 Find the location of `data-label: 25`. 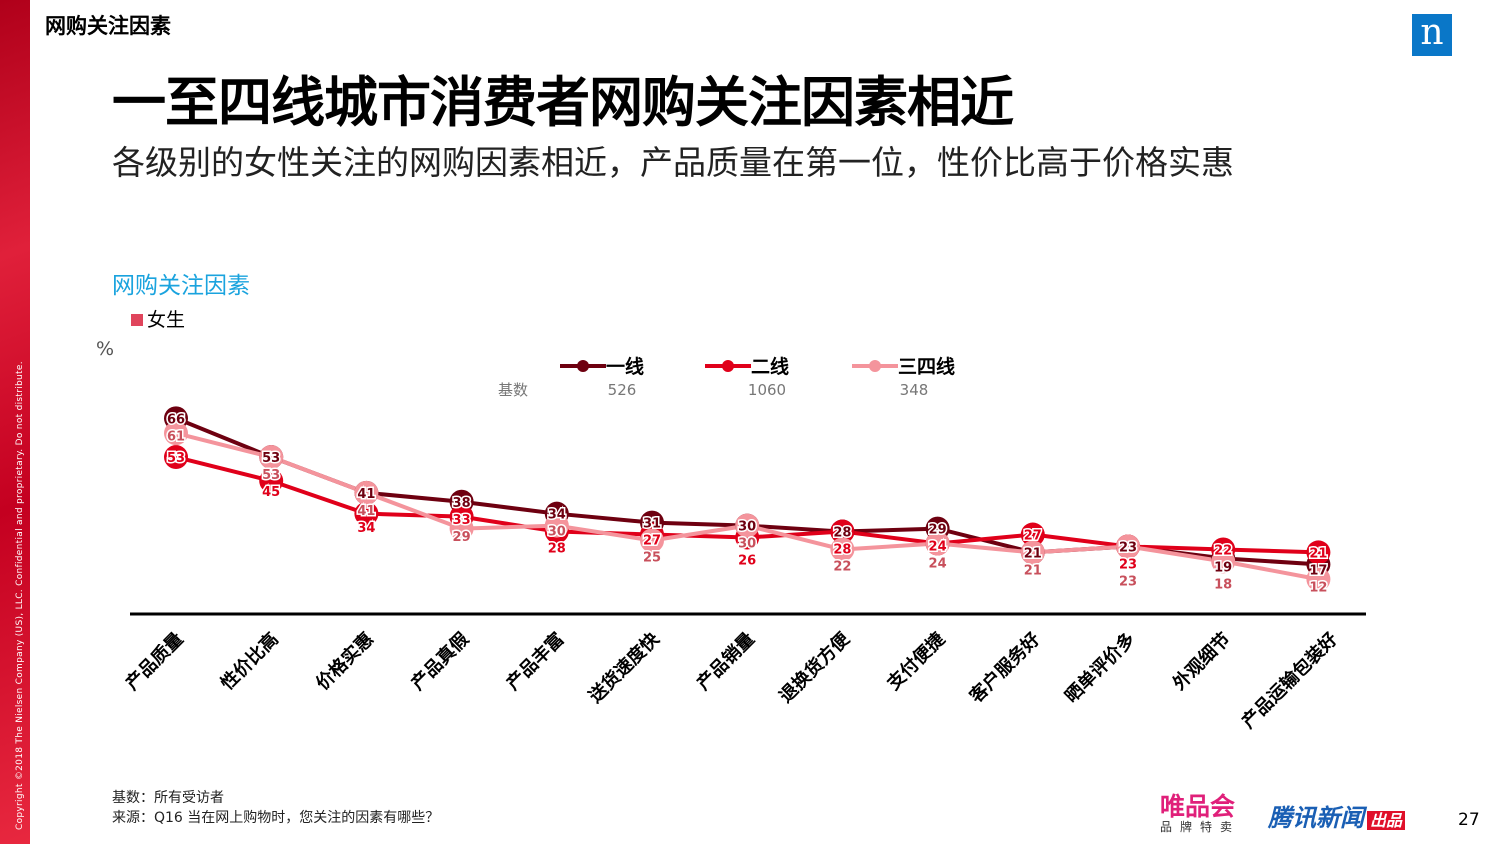

data-label: 25 is located at coordinates (652, 558).